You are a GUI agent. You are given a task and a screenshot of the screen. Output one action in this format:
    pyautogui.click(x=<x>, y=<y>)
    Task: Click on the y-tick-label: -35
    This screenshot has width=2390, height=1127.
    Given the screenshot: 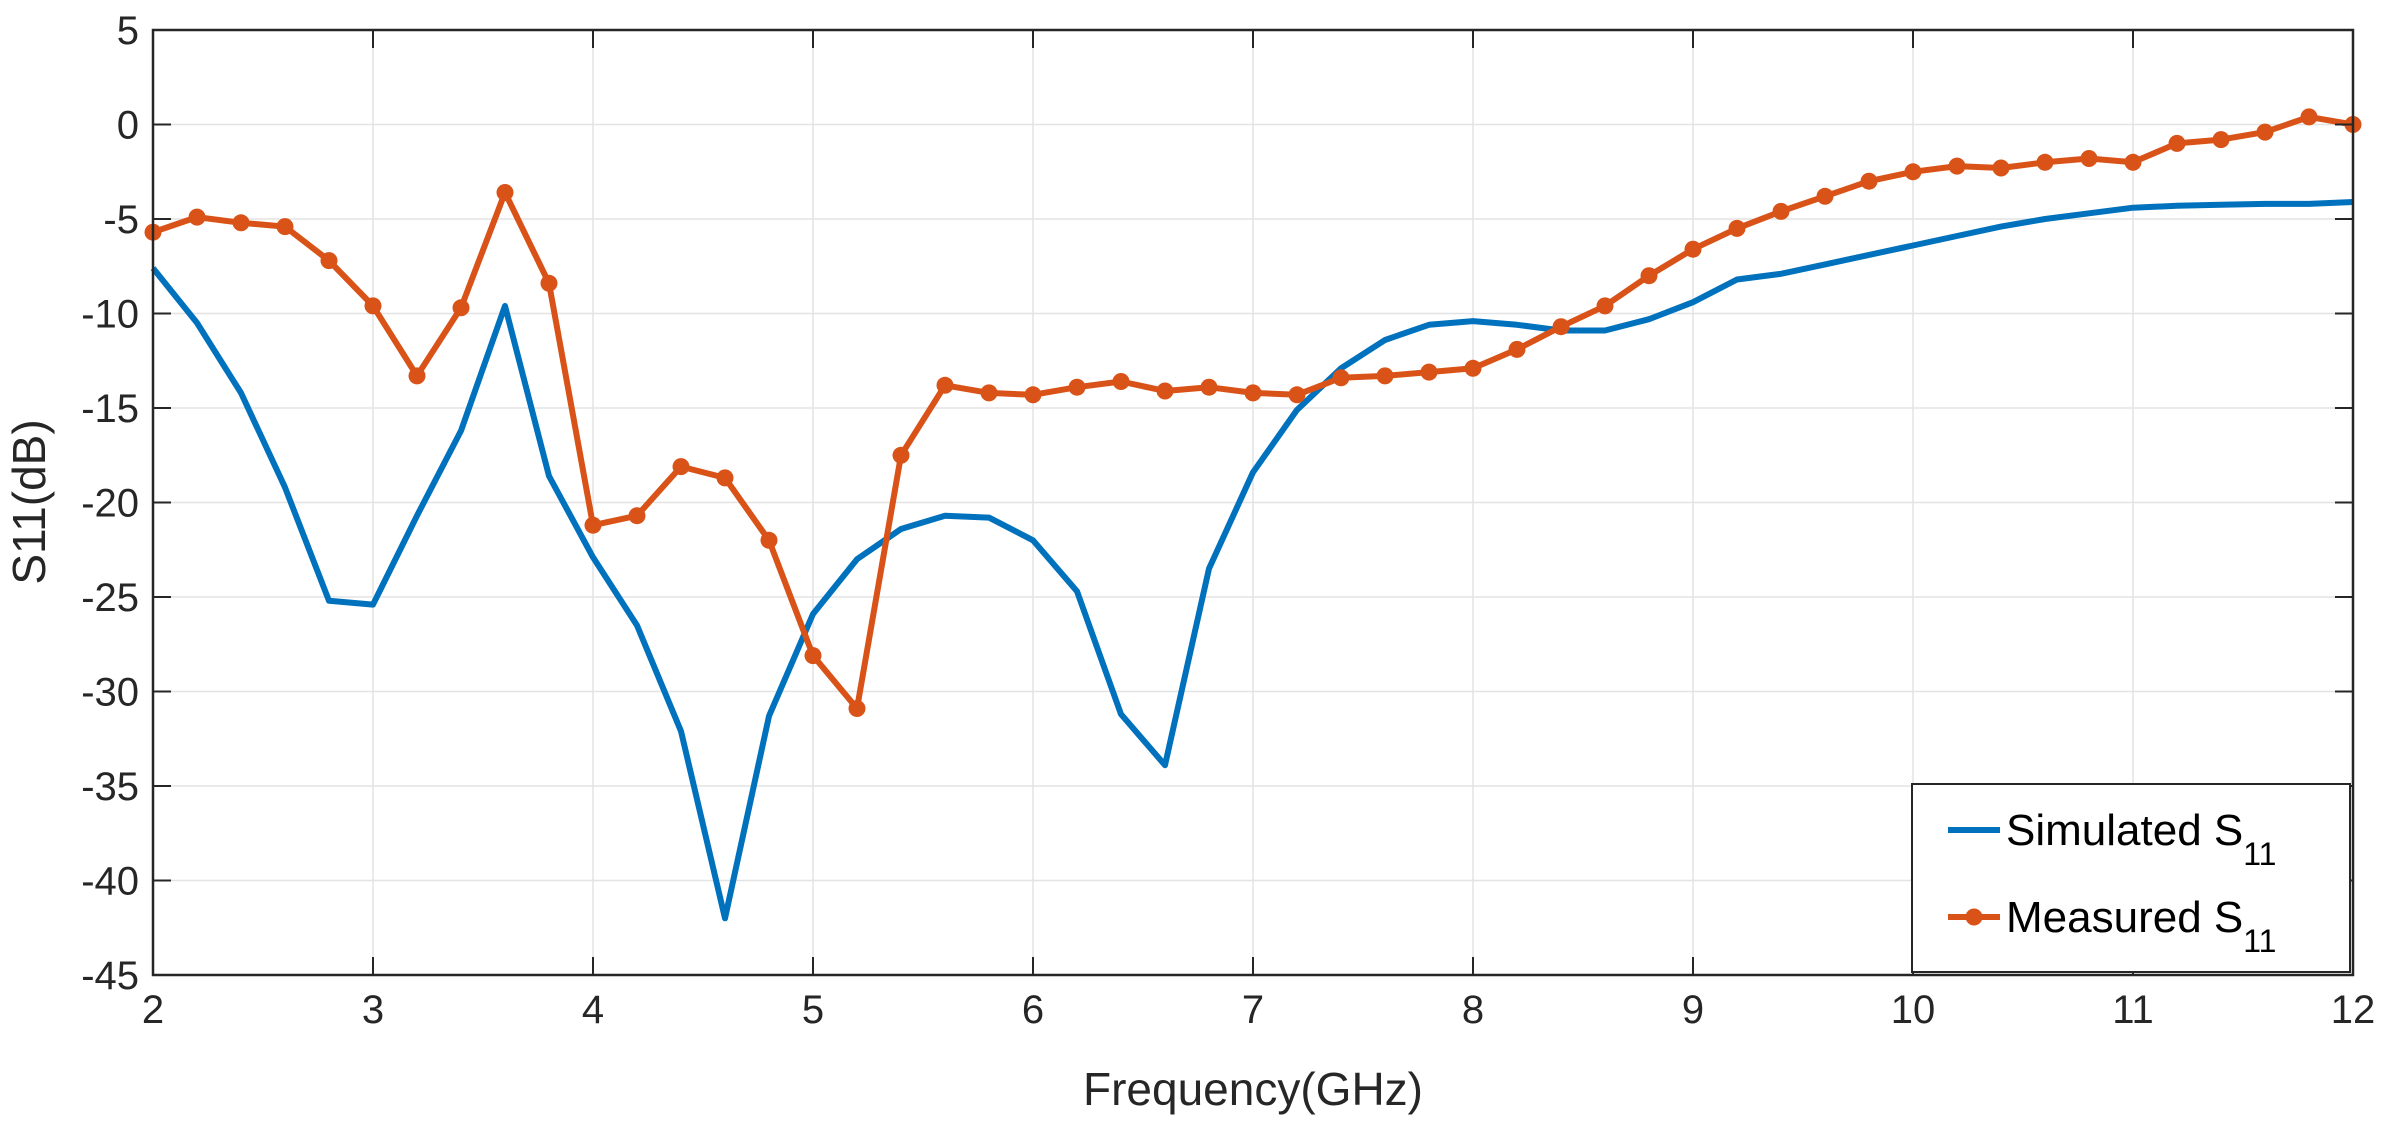 What is the action you would take?
    pyautogui.click(x=110, y=787)
    